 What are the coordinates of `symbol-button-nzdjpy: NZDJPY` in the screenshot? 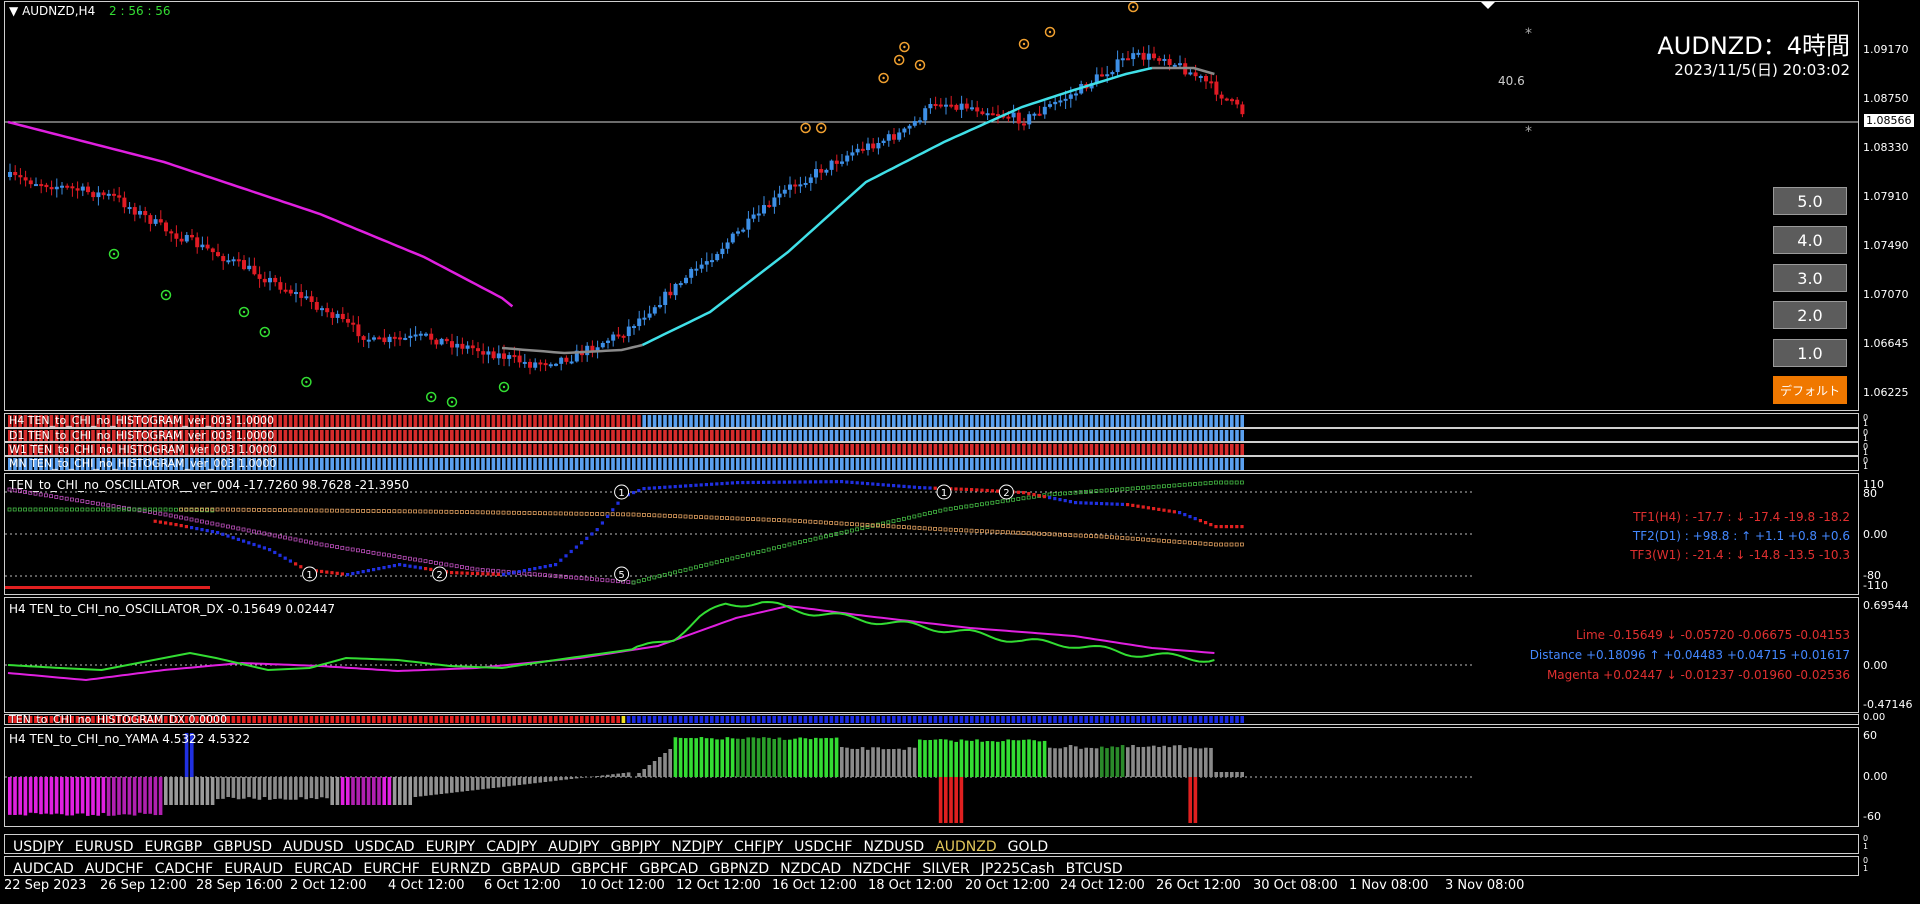 It's located at (697, 847).